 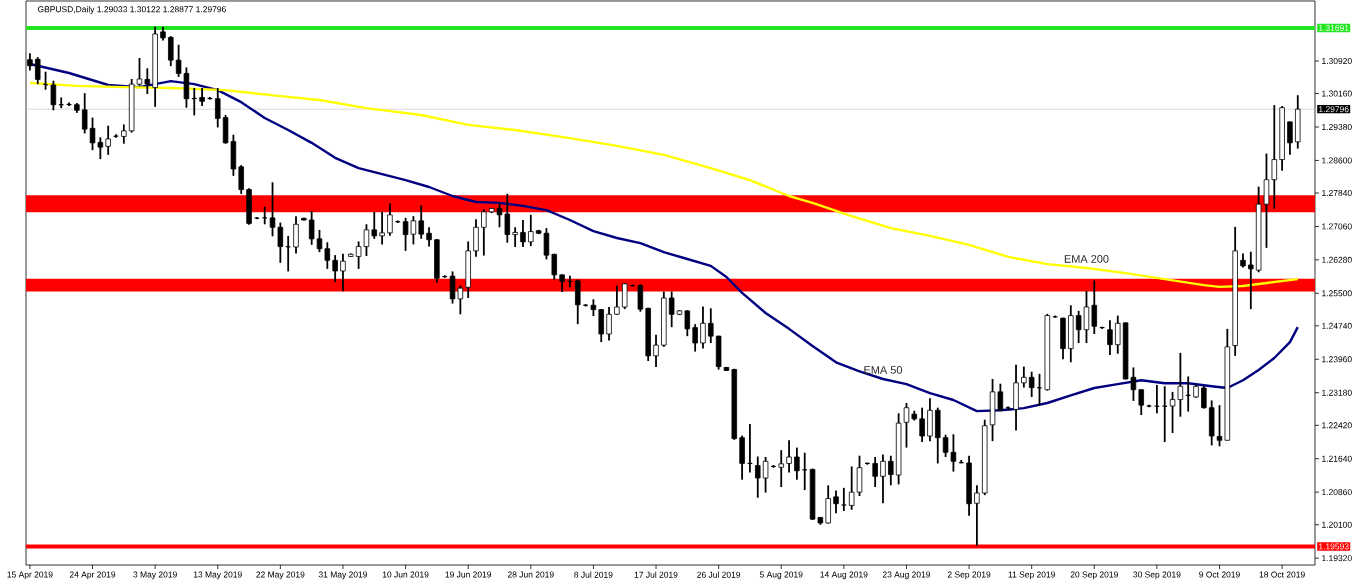 What do you see at coordinates (155, 575) in the screenshot?
I see `x-tick-label: 3 May 2019` at bounding box center [155, 575].